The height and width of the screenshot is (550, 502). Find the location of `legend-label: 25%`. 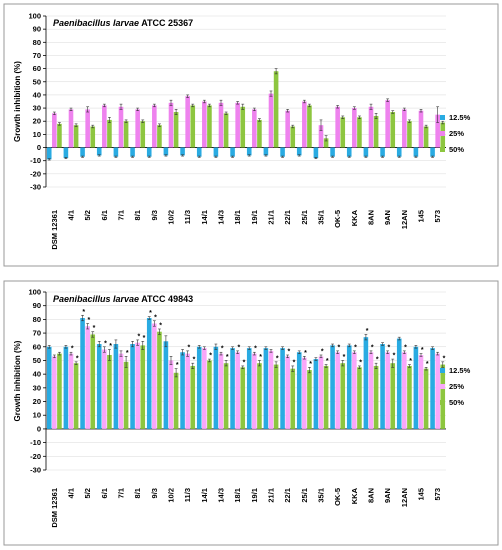

legend-label: 25% is located at coordinates (456, 386).